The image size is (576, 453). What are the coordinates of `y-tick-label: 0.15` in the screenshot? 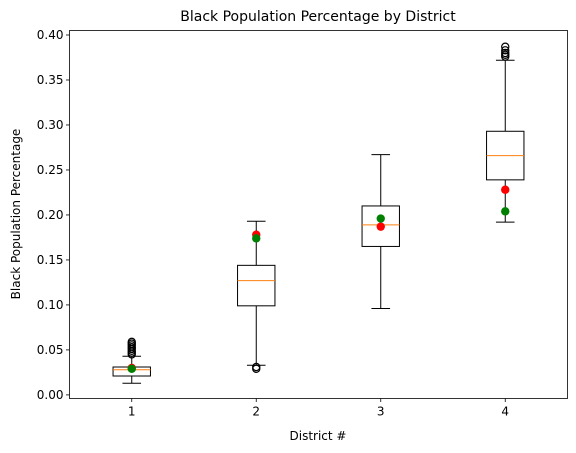 It's located at (50, 260).